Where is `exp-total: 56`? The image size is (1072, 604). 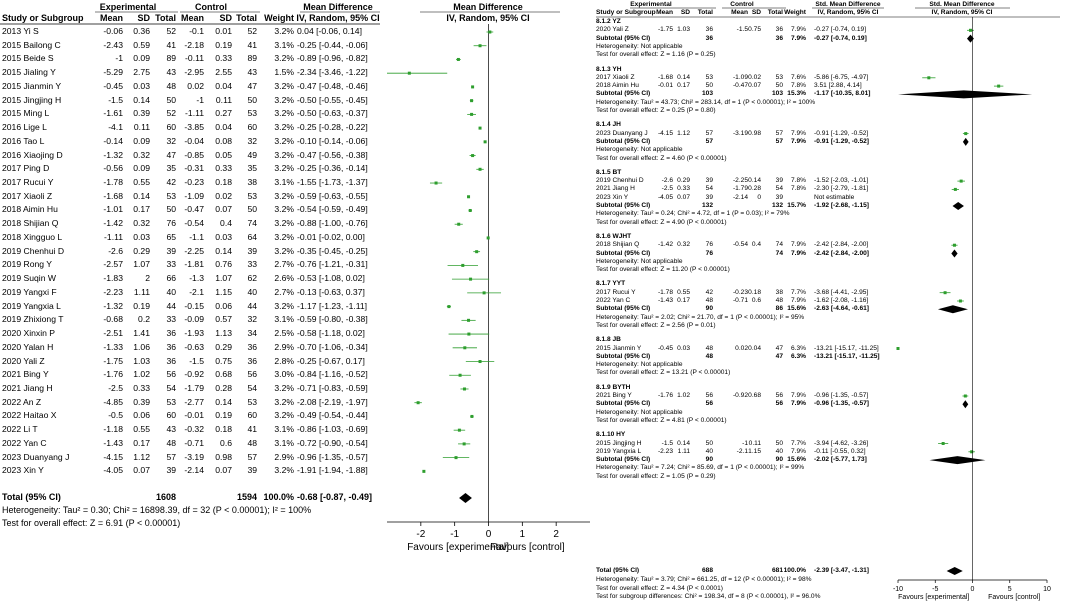
exp-total: 56 is located at coordinates (171, 374).